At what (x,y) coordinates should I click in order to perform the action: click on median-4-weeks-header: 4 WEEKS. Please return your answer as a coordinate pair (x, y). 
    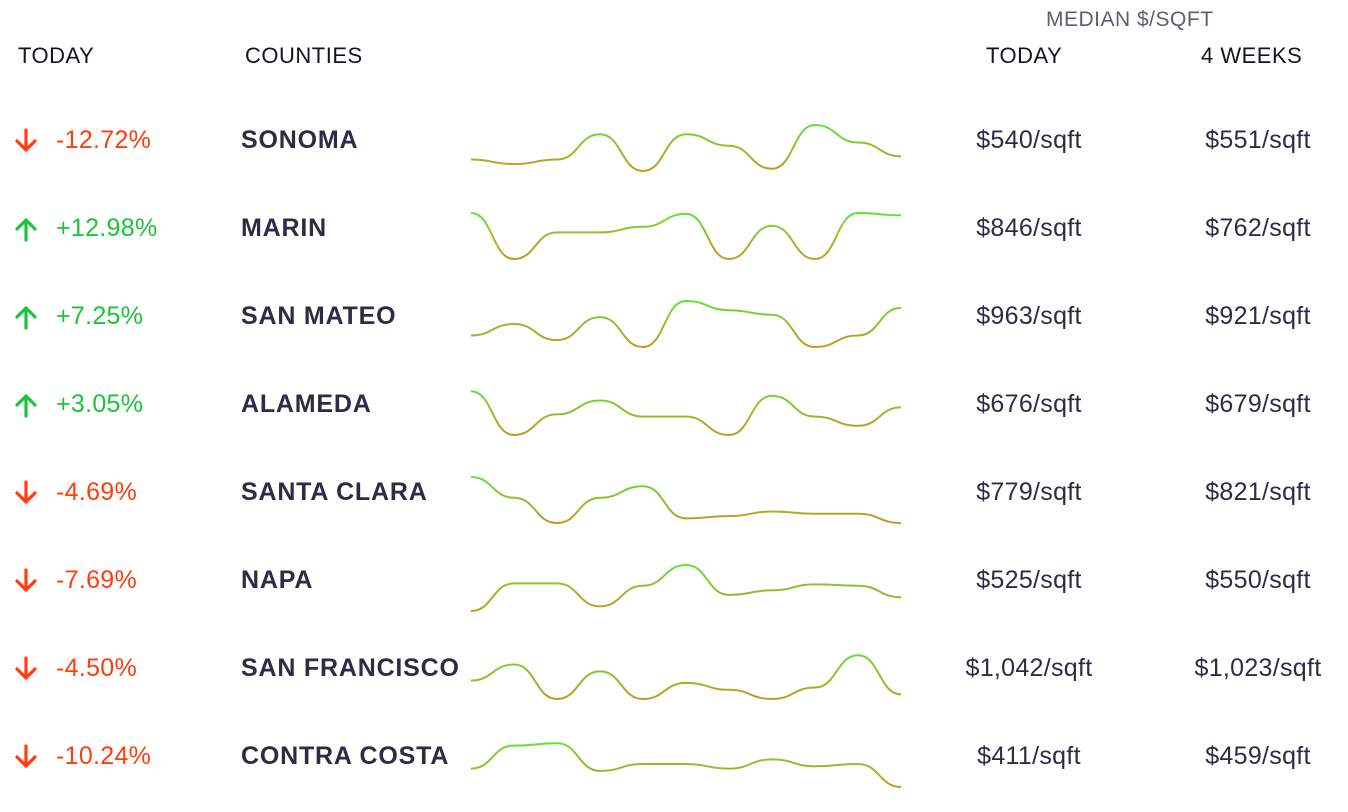
    Looking at the image, I should click on (1252, 55).